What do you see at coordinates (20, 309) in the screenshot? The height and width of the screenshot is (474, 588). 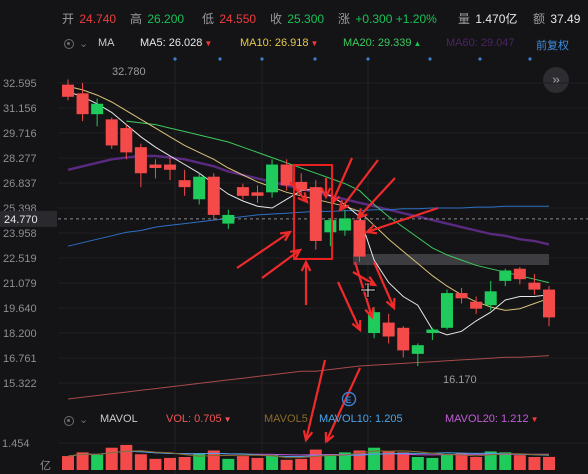 I see `y-tick-label: 19.640` at bounding box center [20, 309].